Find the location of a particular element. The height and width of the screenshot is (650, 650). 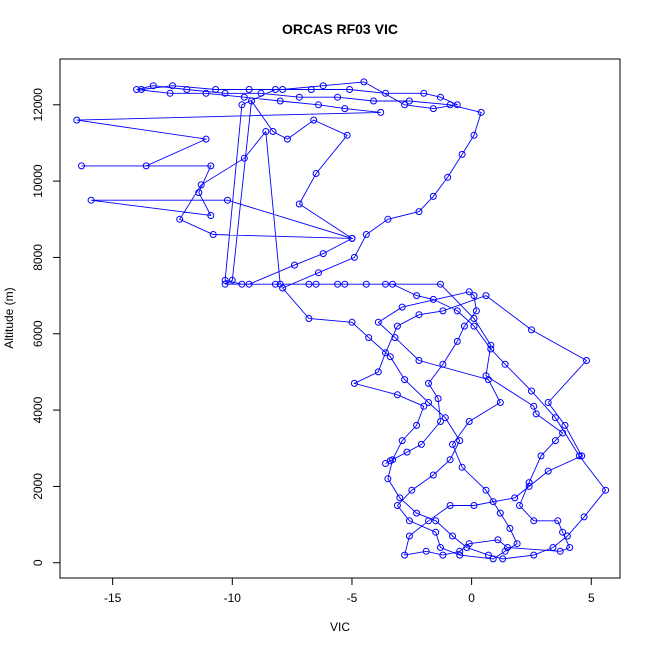

y-tick-label: 0 is located at coordinates (38, 562).